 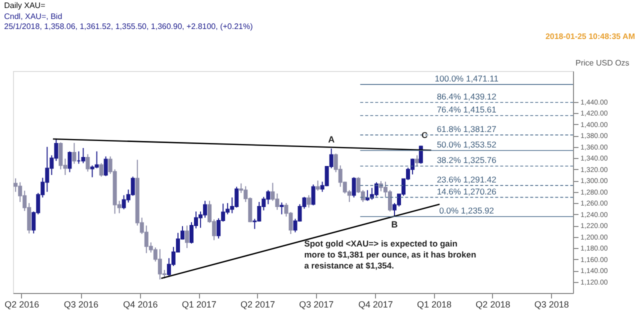 What do you see at coordinates (332, 139) in the screenshot?
I see `annotation: A` at bounding box center [332, 139].